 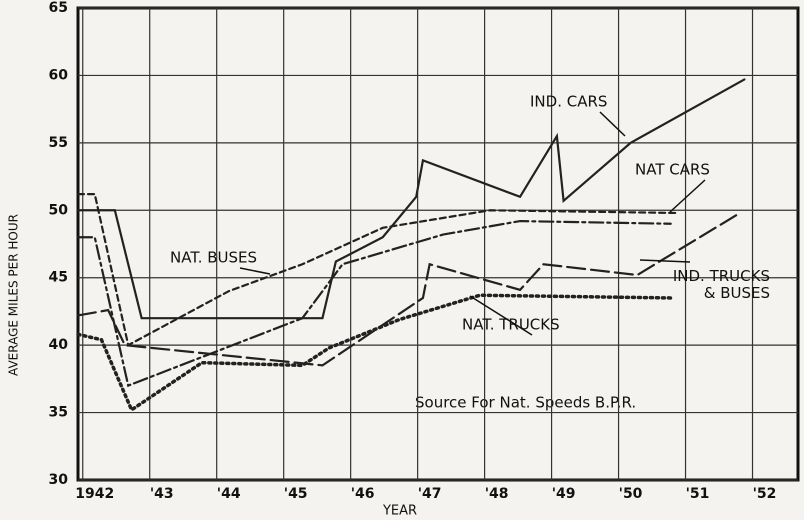 What do you see at coordinates (59, 480) in the screenshot?
I see `y-tick-label: 30` at bounding box center [59, 480].